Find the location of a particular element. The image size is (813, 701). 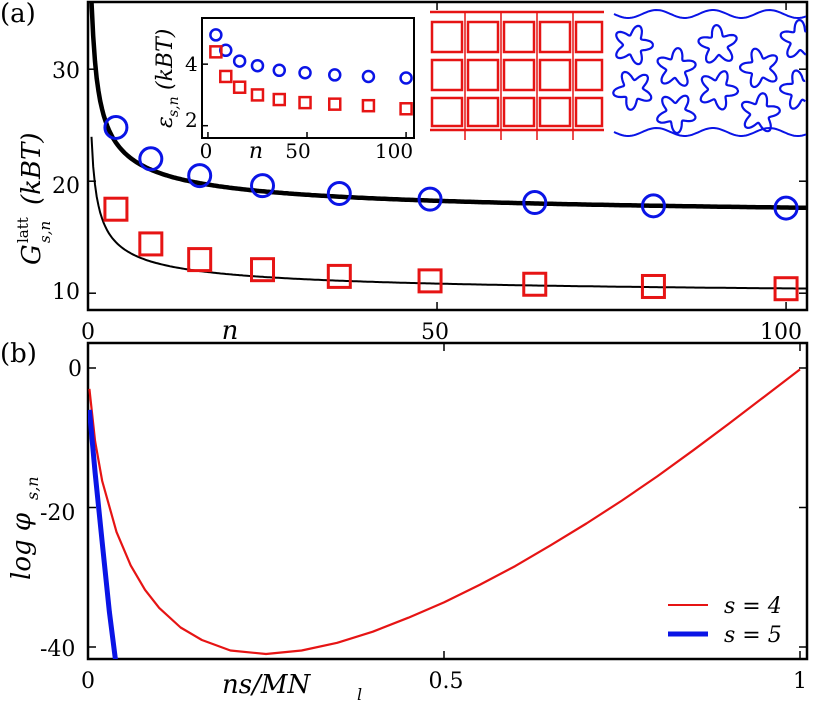

xtick-label-100: 100 is located at coordinates (781, 332).